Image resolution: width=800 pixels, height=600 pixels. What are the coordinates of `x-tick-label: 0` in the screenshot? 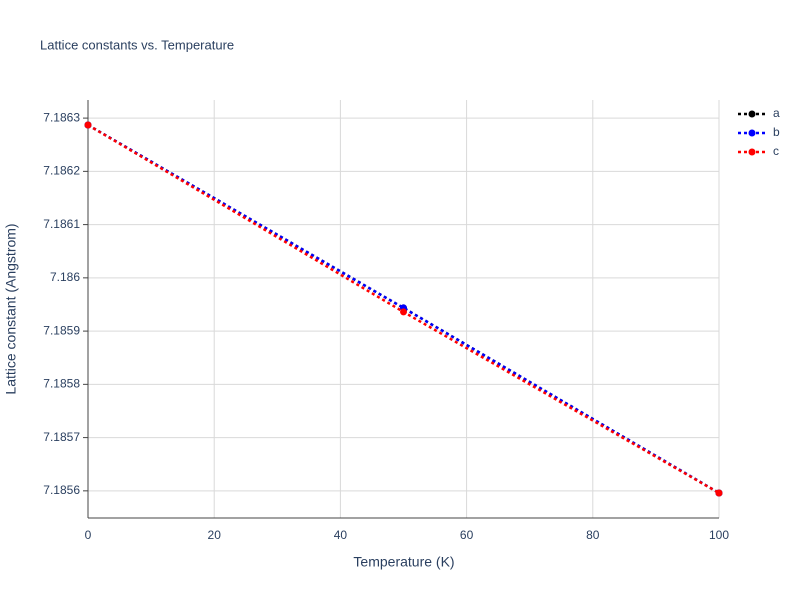 It's located at (88, 535).